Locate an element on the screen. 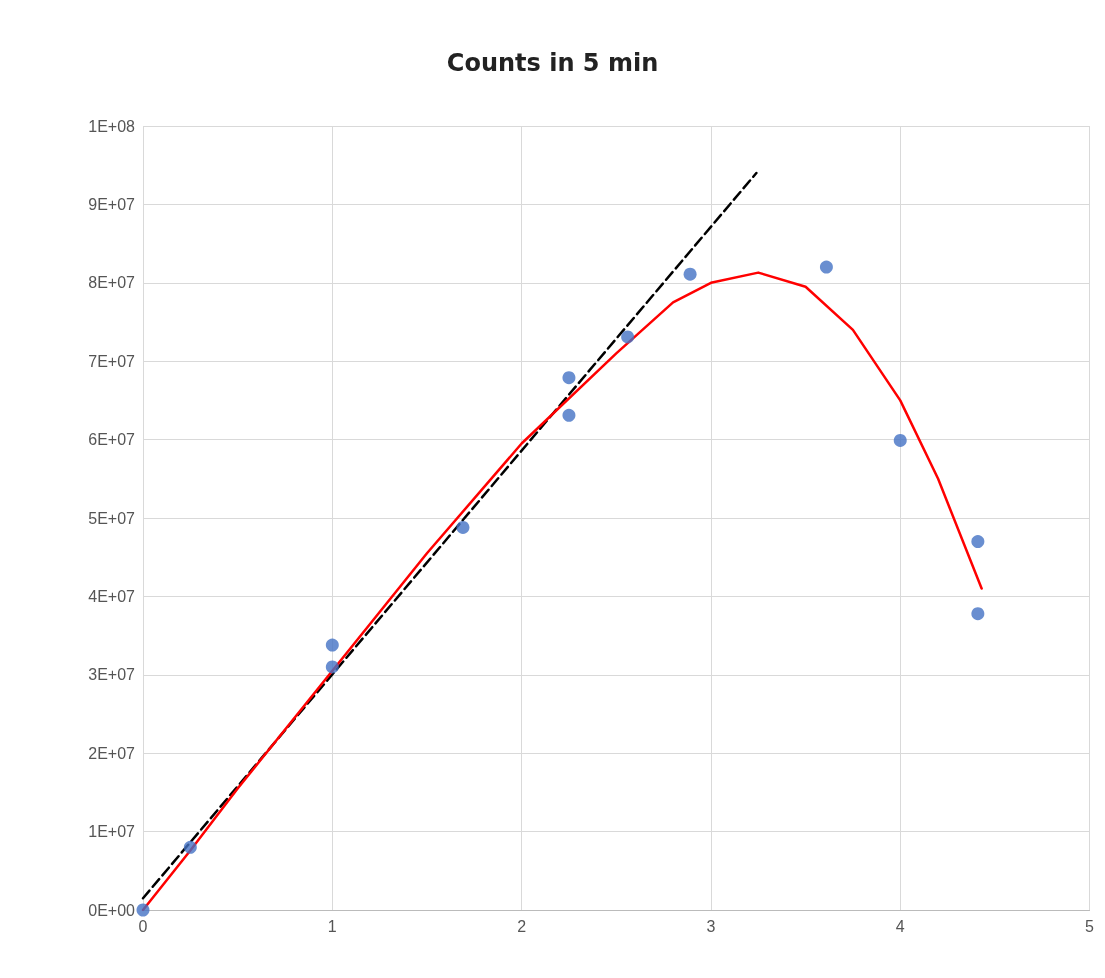 The image size is (1105, 978). y-tick-label: 4E+07 is located at coordinates (112, 596).